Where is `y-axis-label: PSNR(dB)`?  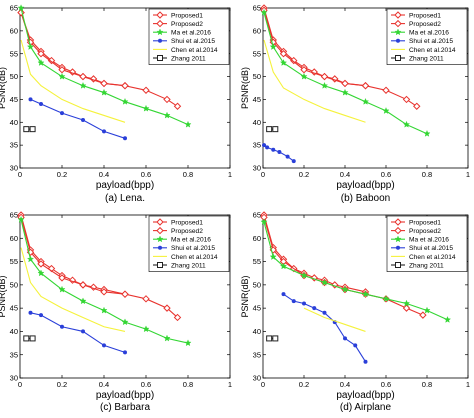 y-axis-label: PSNR(dB) is located at coordinates (3, 296).